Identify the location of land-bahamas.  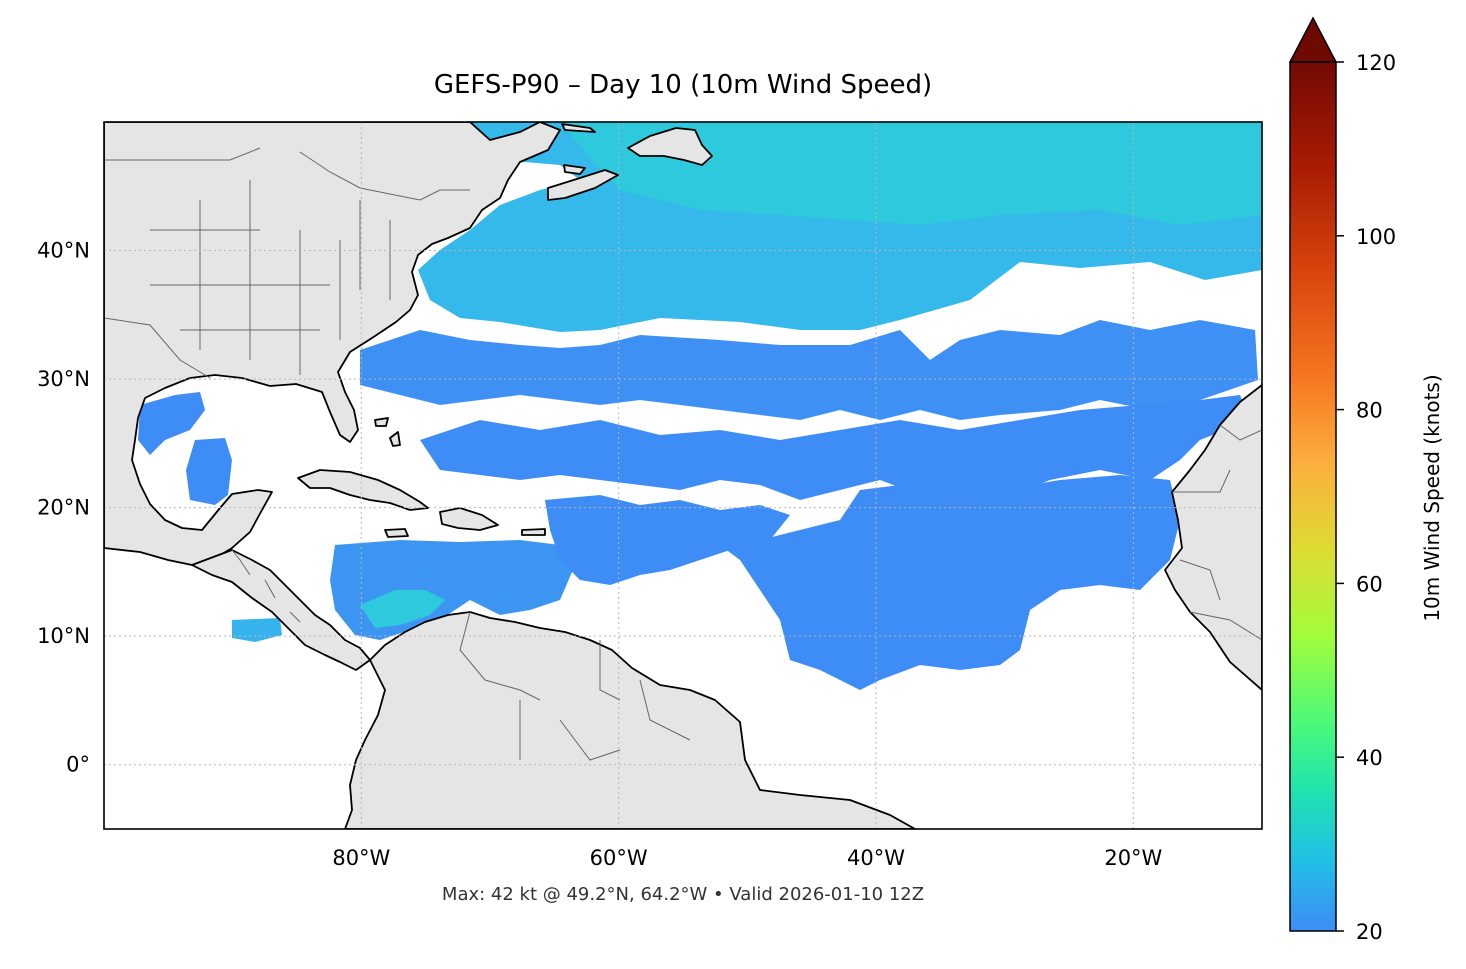
(387, 432).